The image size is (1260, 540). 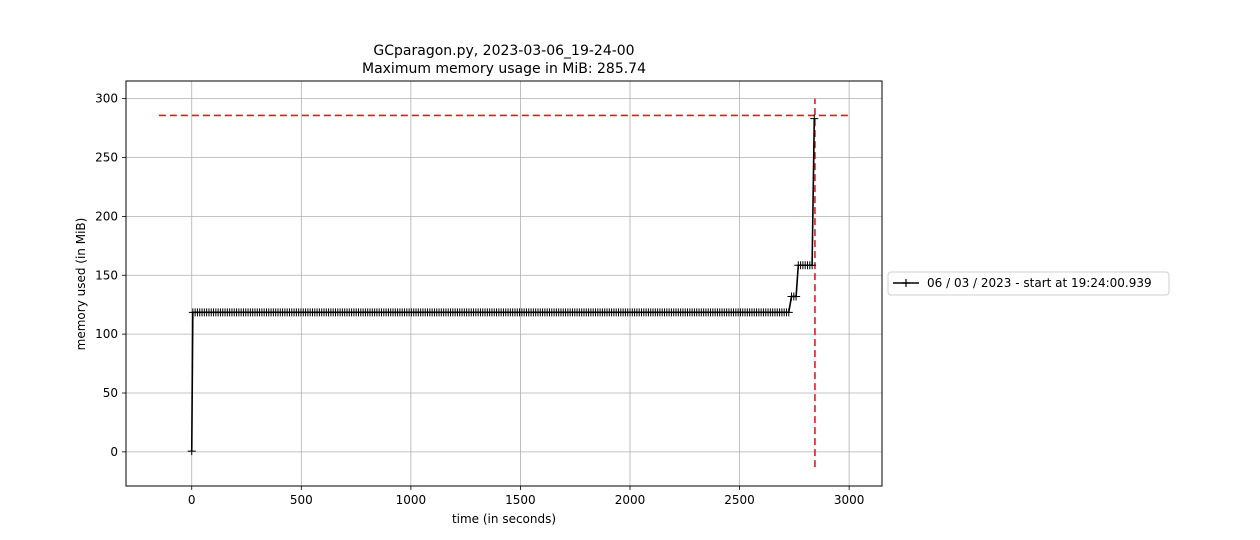 I want to click on y-tick-label: 50, so click(x=110, y=393).